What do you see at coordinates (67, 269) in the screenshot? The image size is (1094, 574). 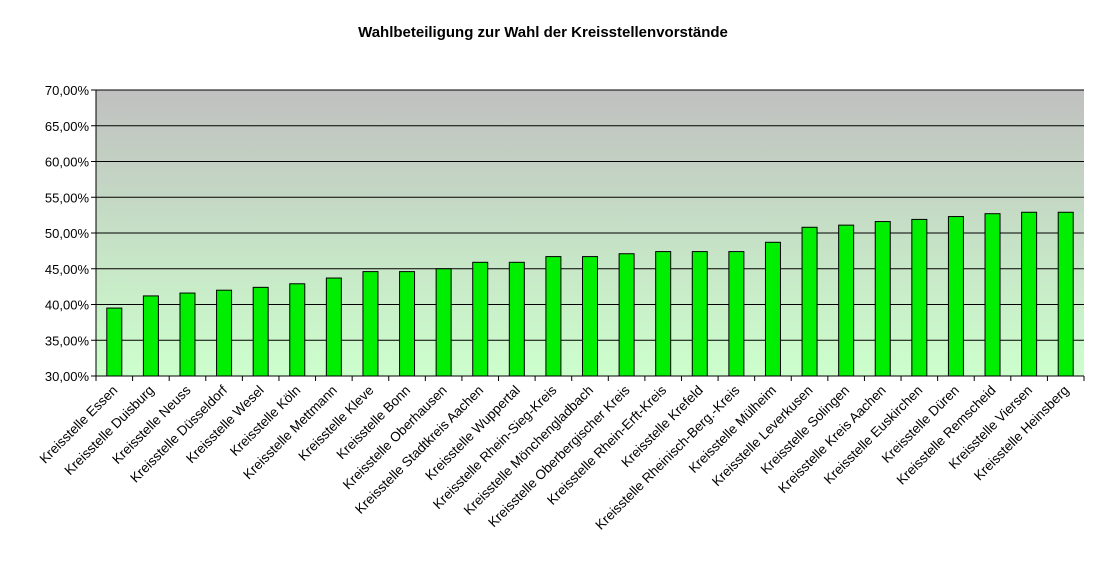 I see `y-tick-label: 45,00%` at bounding box center [67, 269].